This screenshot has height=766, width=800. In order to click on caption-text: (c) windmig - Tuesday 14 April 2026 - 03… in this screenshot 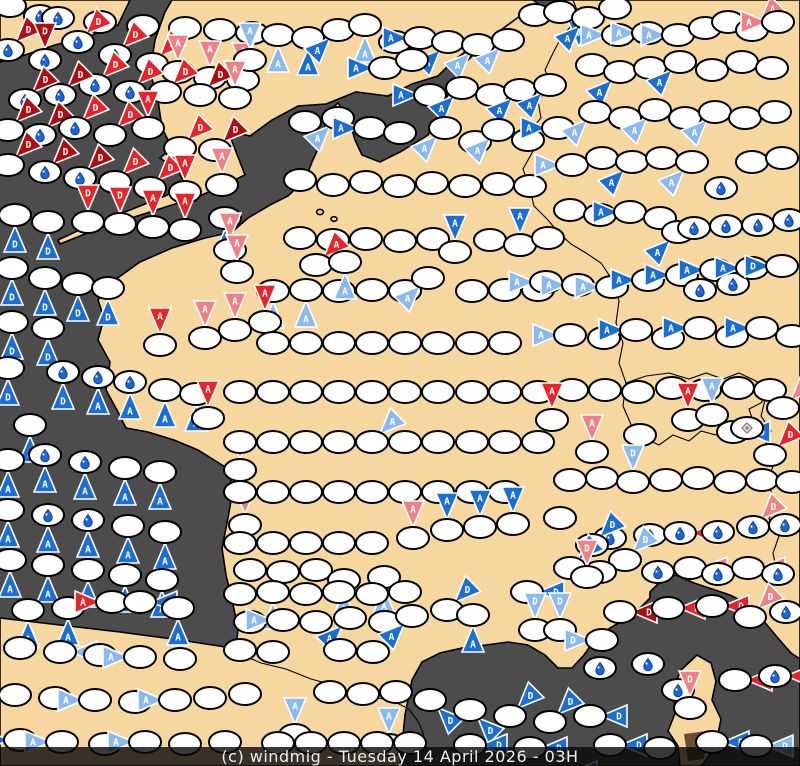, I will do `click(400, 756)`.